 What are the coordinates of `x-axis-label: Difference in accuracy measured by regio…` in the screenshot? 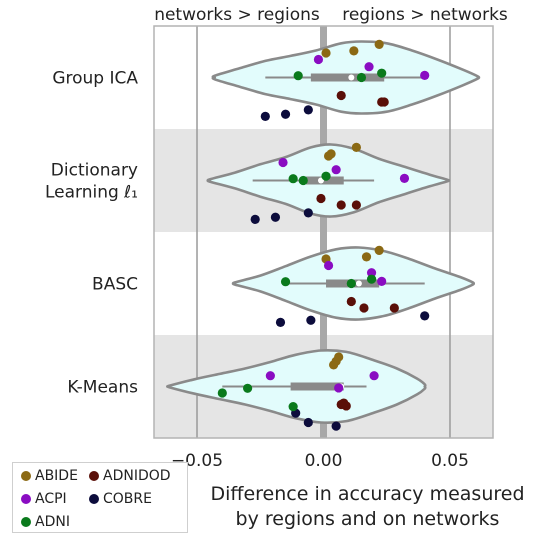 It's located at (367, 507).